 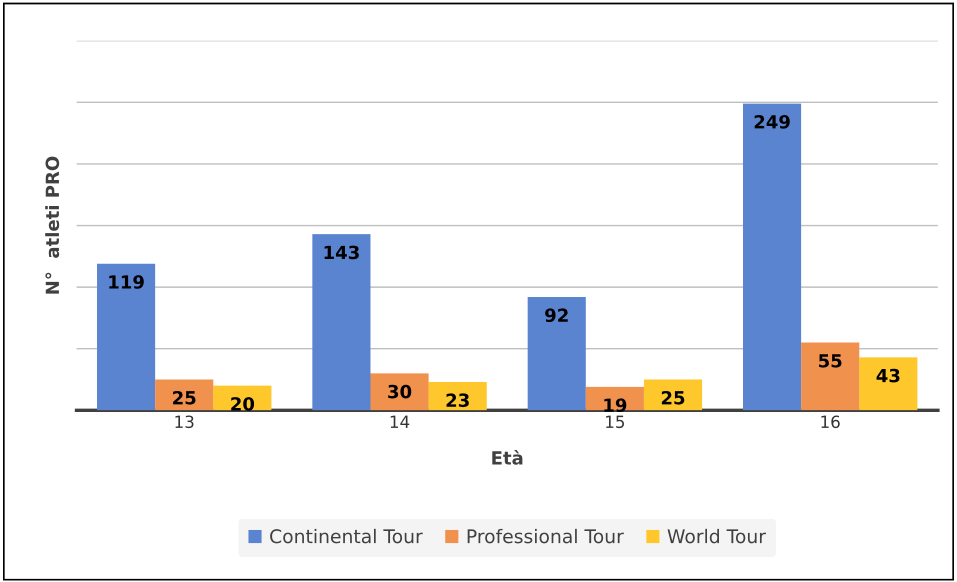 I want to click on x-tick-label: 13, so click(x=184, y=421).